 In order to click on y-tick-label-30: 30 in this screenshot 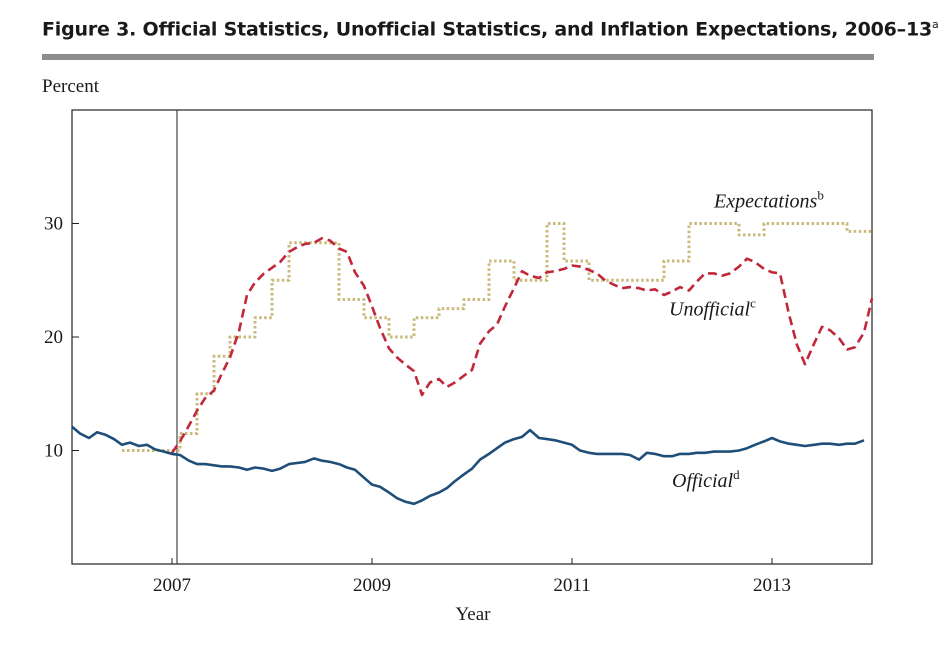, I will do `click(53, 224)`.